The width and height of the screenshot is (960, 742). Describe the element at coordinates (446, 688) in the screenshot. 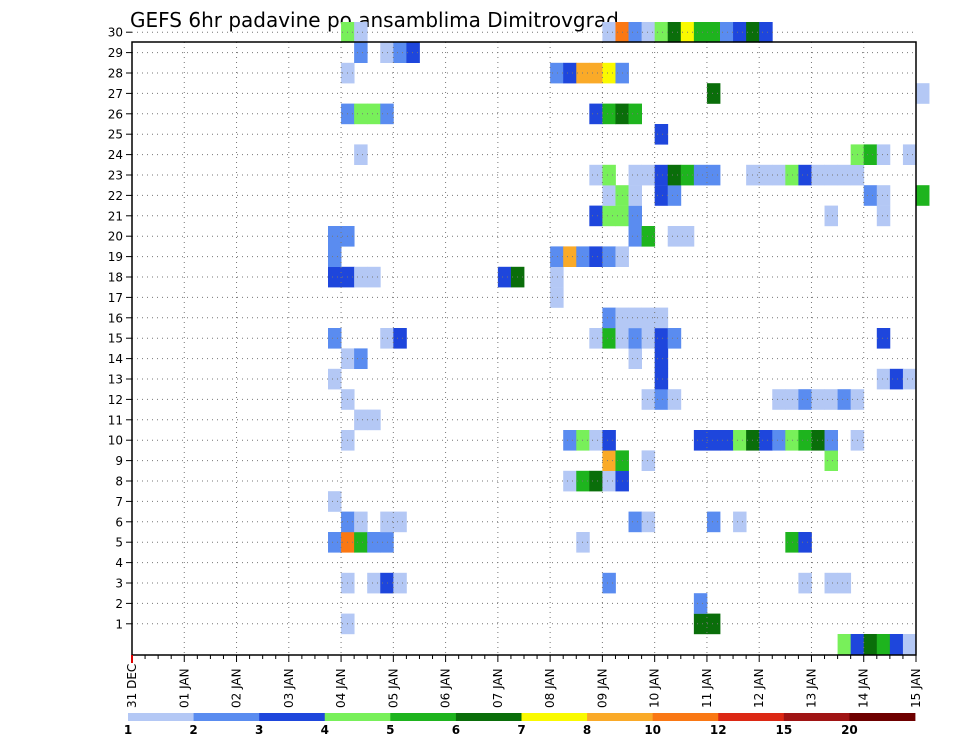

I see `x-tick-label: 06 JAN` at that location.